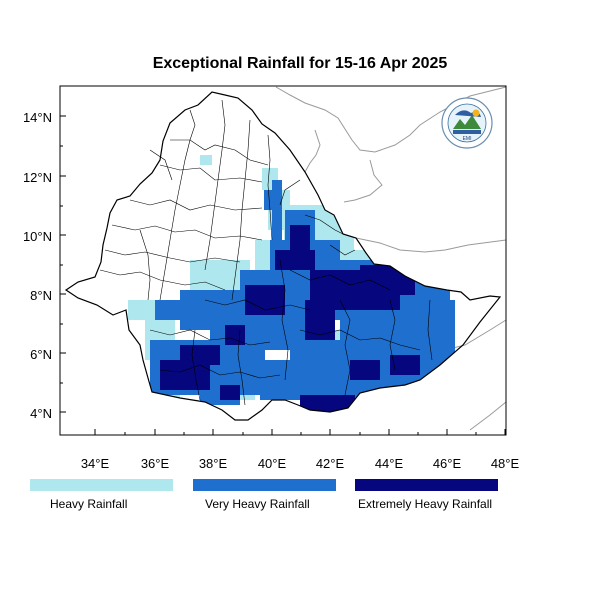 Image resolution: width=600 pixels, height=600 pixels. What do you see at coordinates (155, 463) in the screenshot?
I see `x-tick-label: 36°E` at bounding box center [155, 463].